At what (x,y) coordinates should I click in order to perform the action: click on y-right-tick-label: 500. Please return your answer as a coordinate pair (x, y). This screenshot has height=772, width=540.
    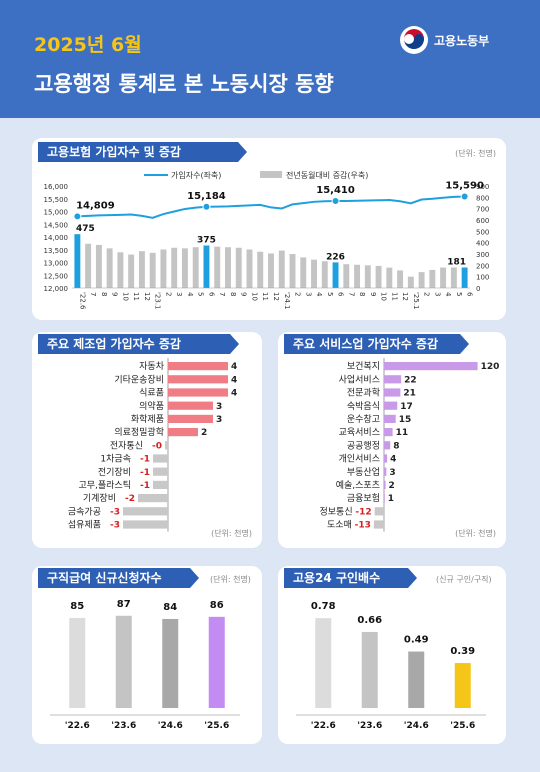
    Looking at the image, I should click on (482, 232).